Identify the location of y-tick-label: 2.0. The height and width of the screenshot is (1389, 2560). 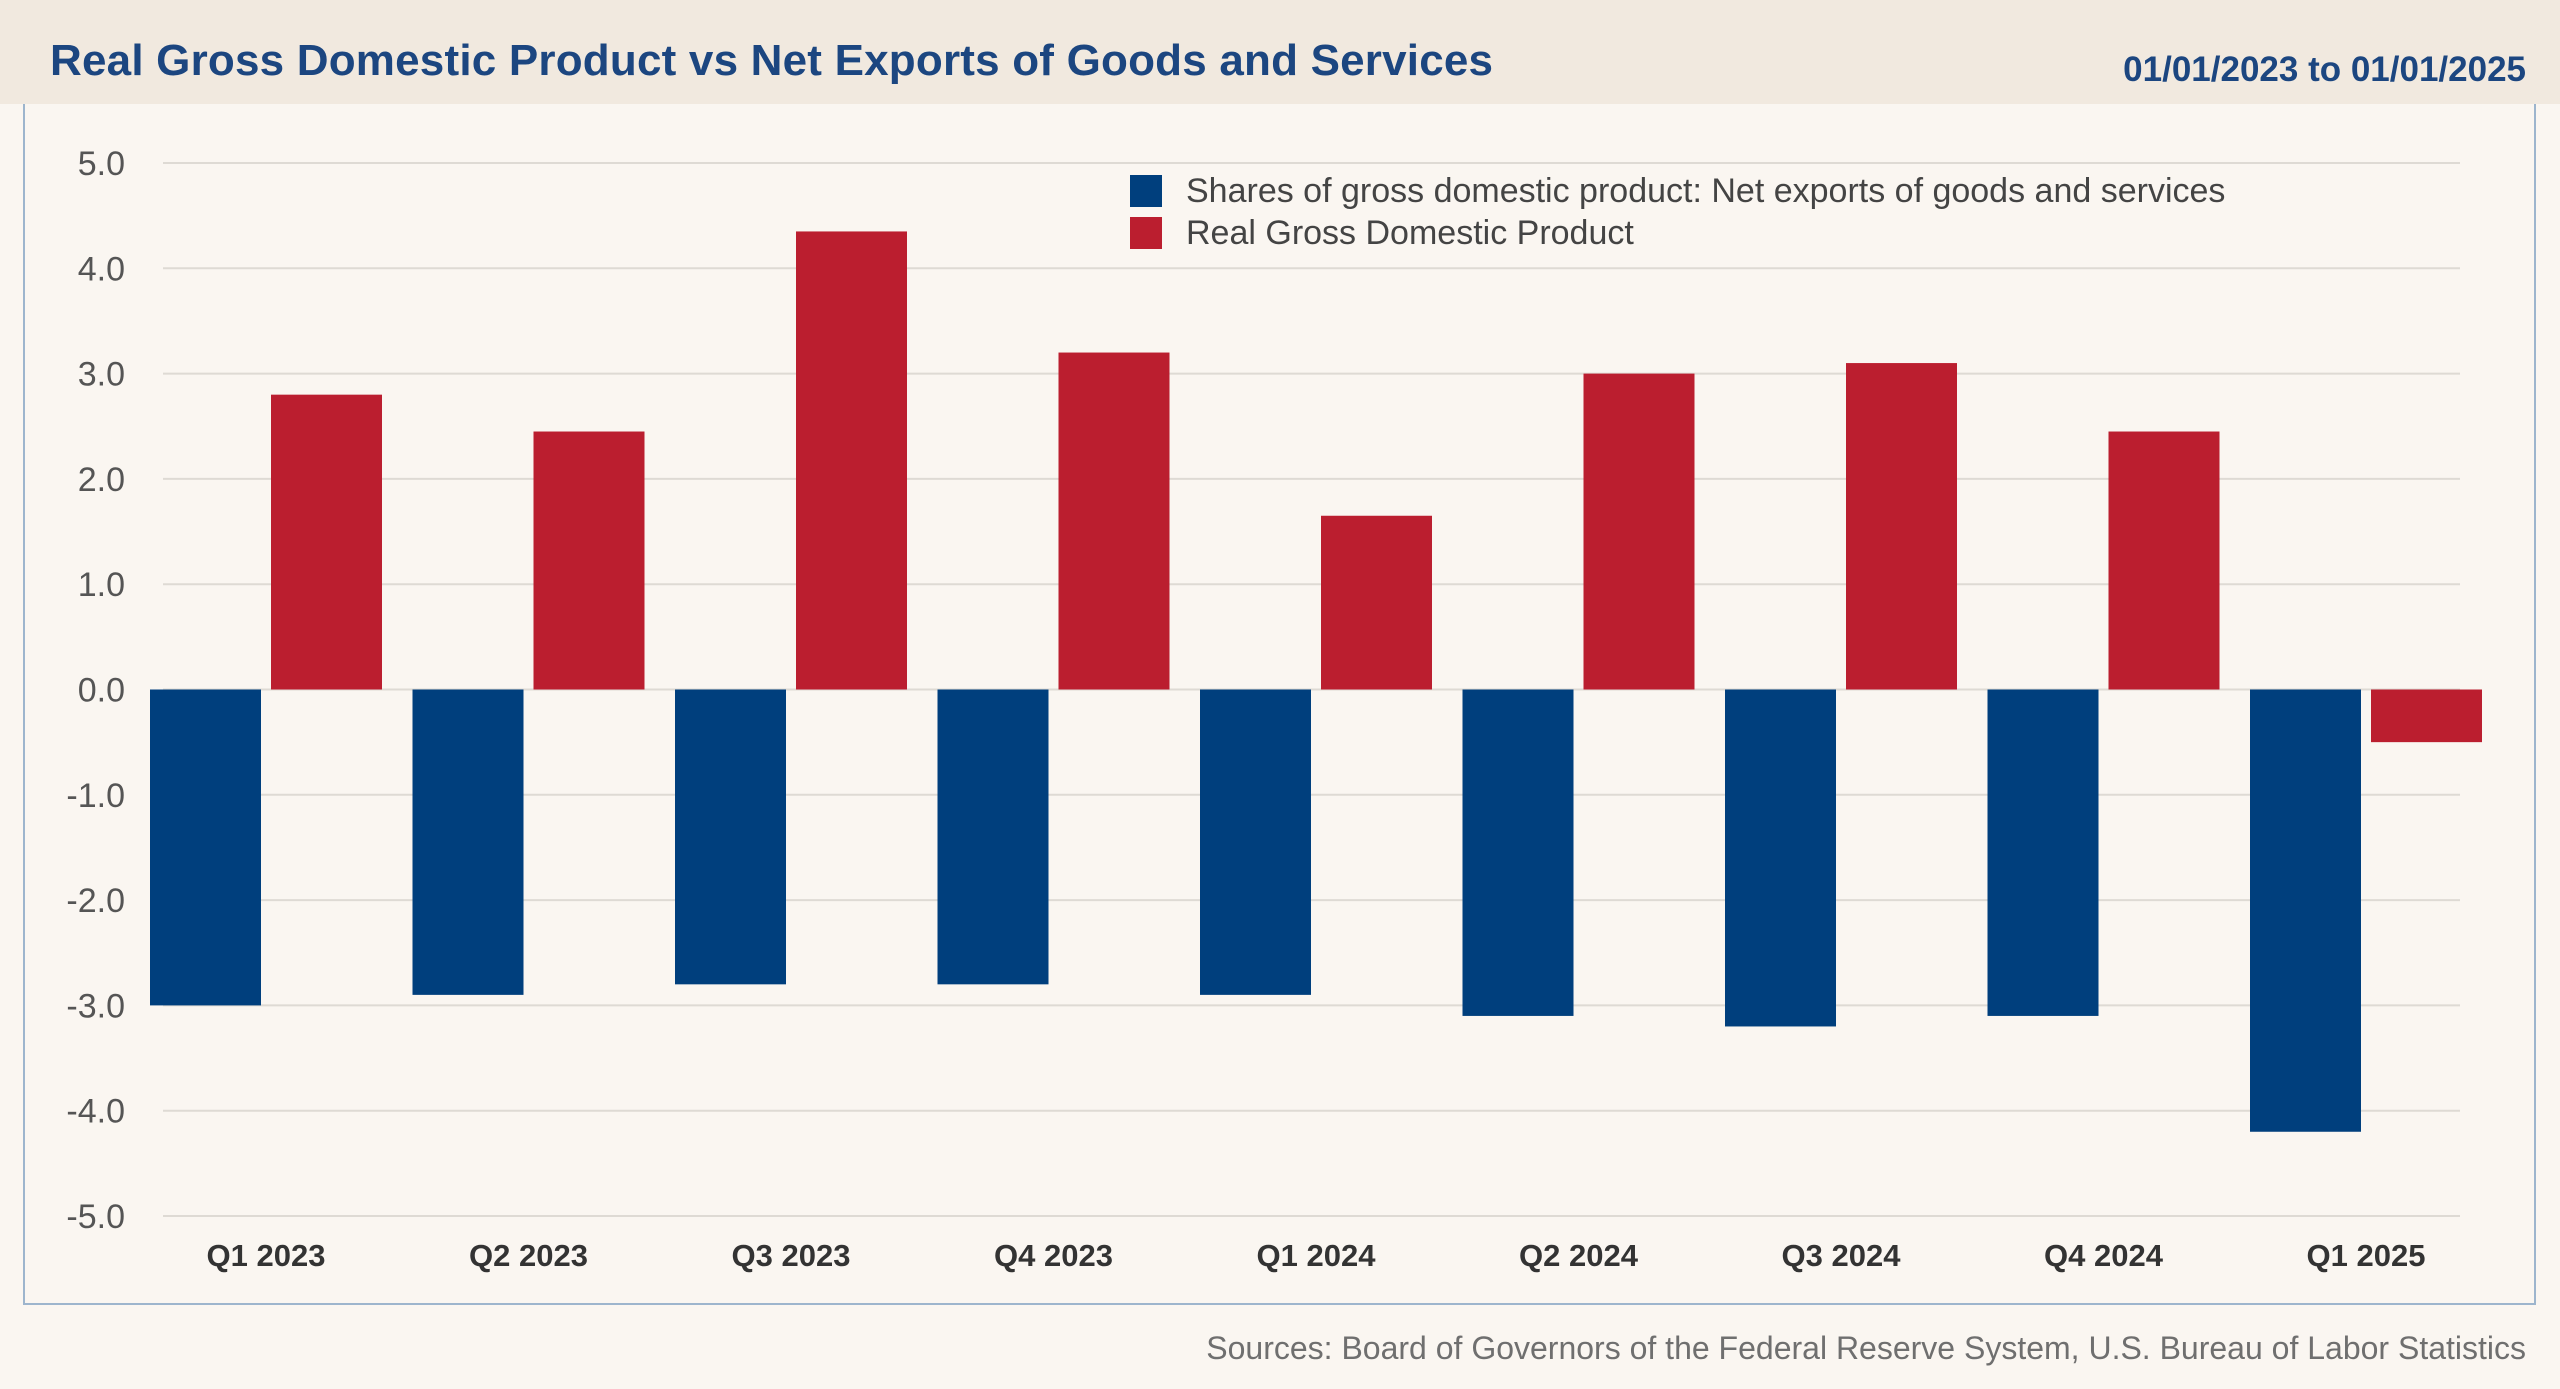
(101, 480).